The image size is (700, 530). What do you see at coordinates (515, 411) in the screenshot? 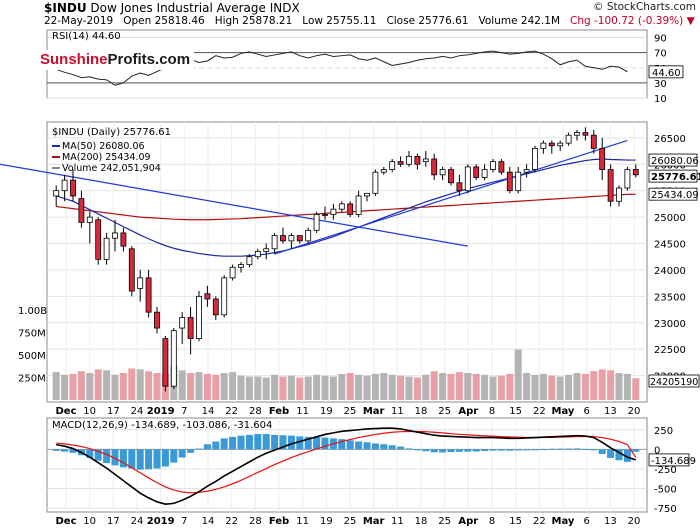
I see `price-x-tick-label: 15` at bounding box center [515, 411].